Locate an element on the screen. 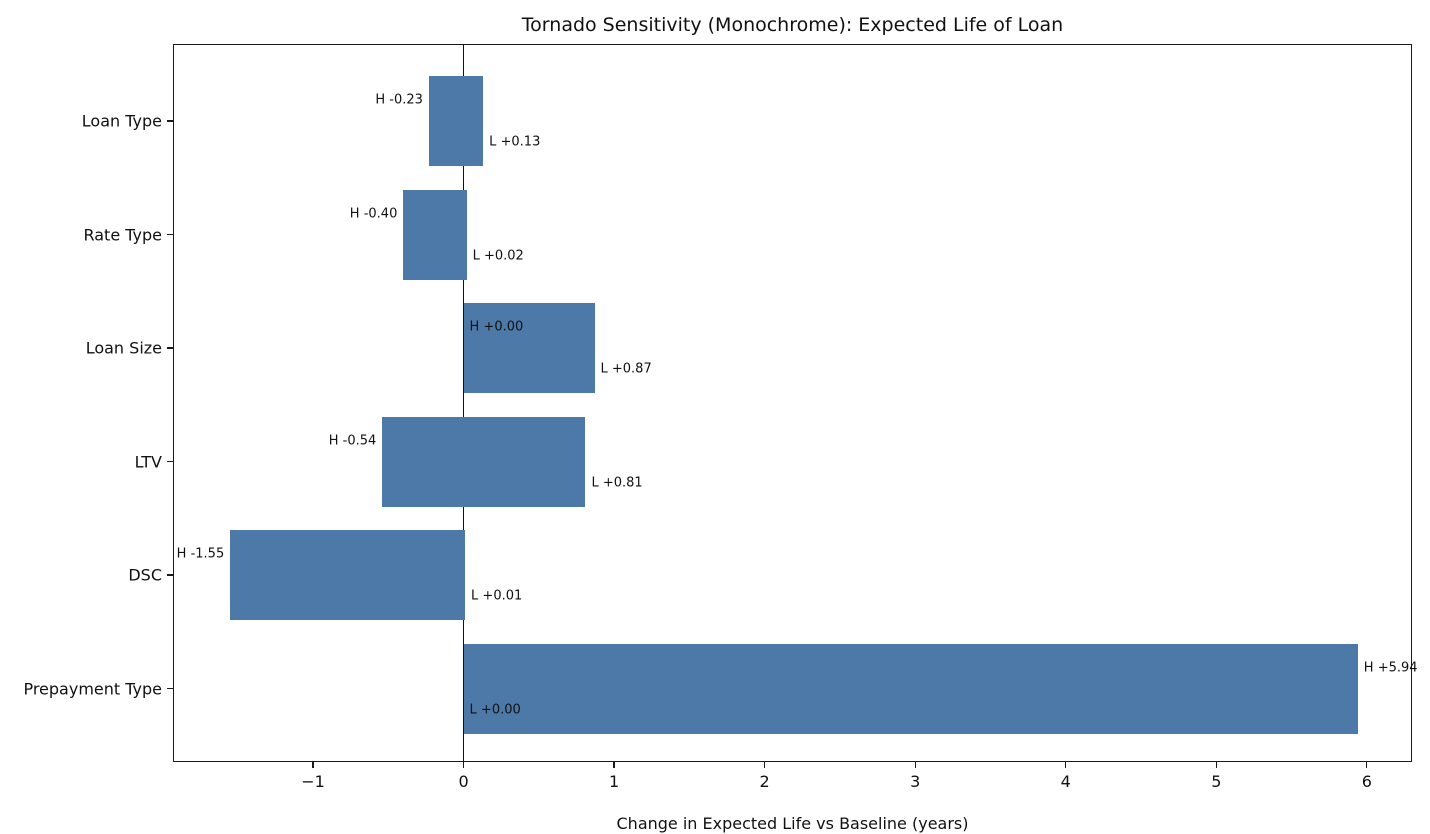  x-tick-label-2: 2 is located at coordinates (764, 781).